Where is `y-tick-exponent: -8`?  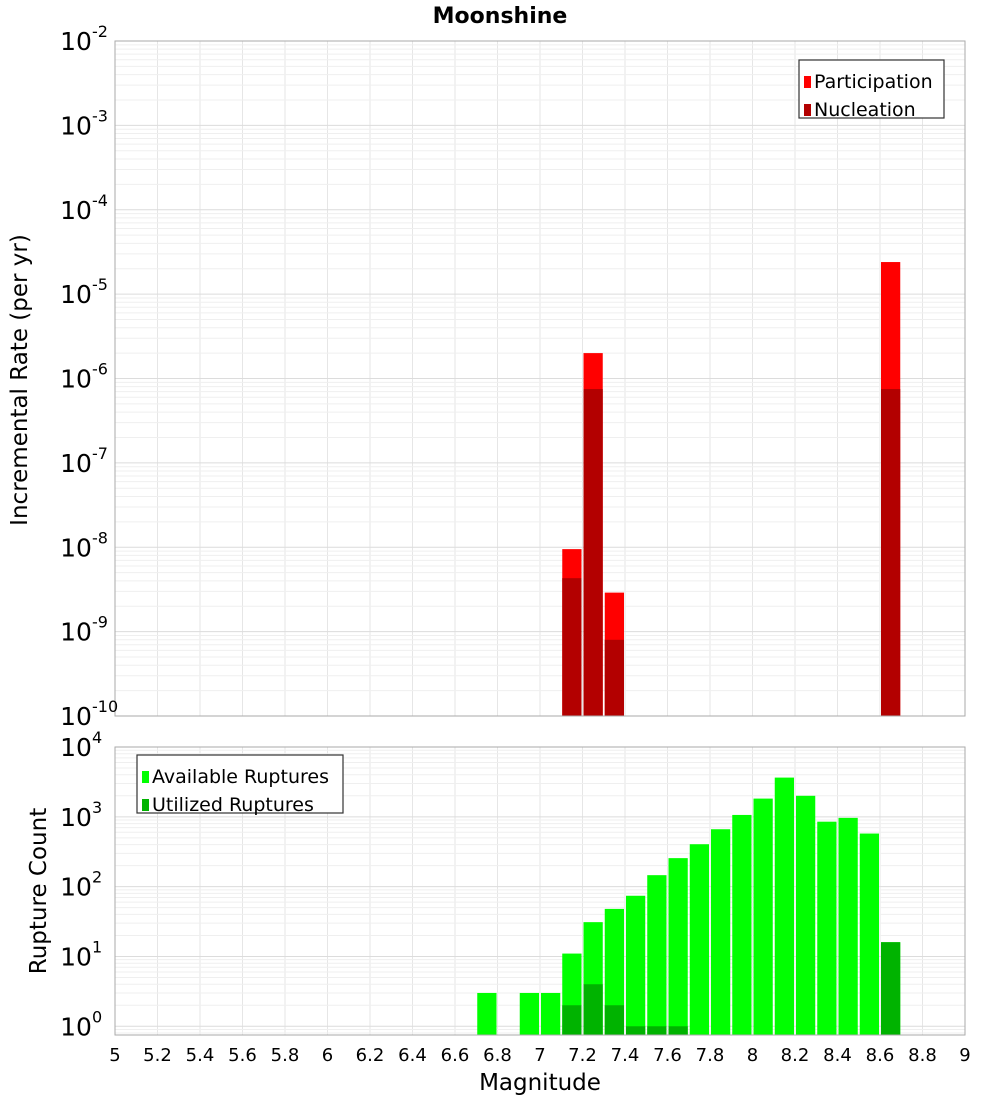 y-tick-exponent: -8 is located at coordinates (100, 537).